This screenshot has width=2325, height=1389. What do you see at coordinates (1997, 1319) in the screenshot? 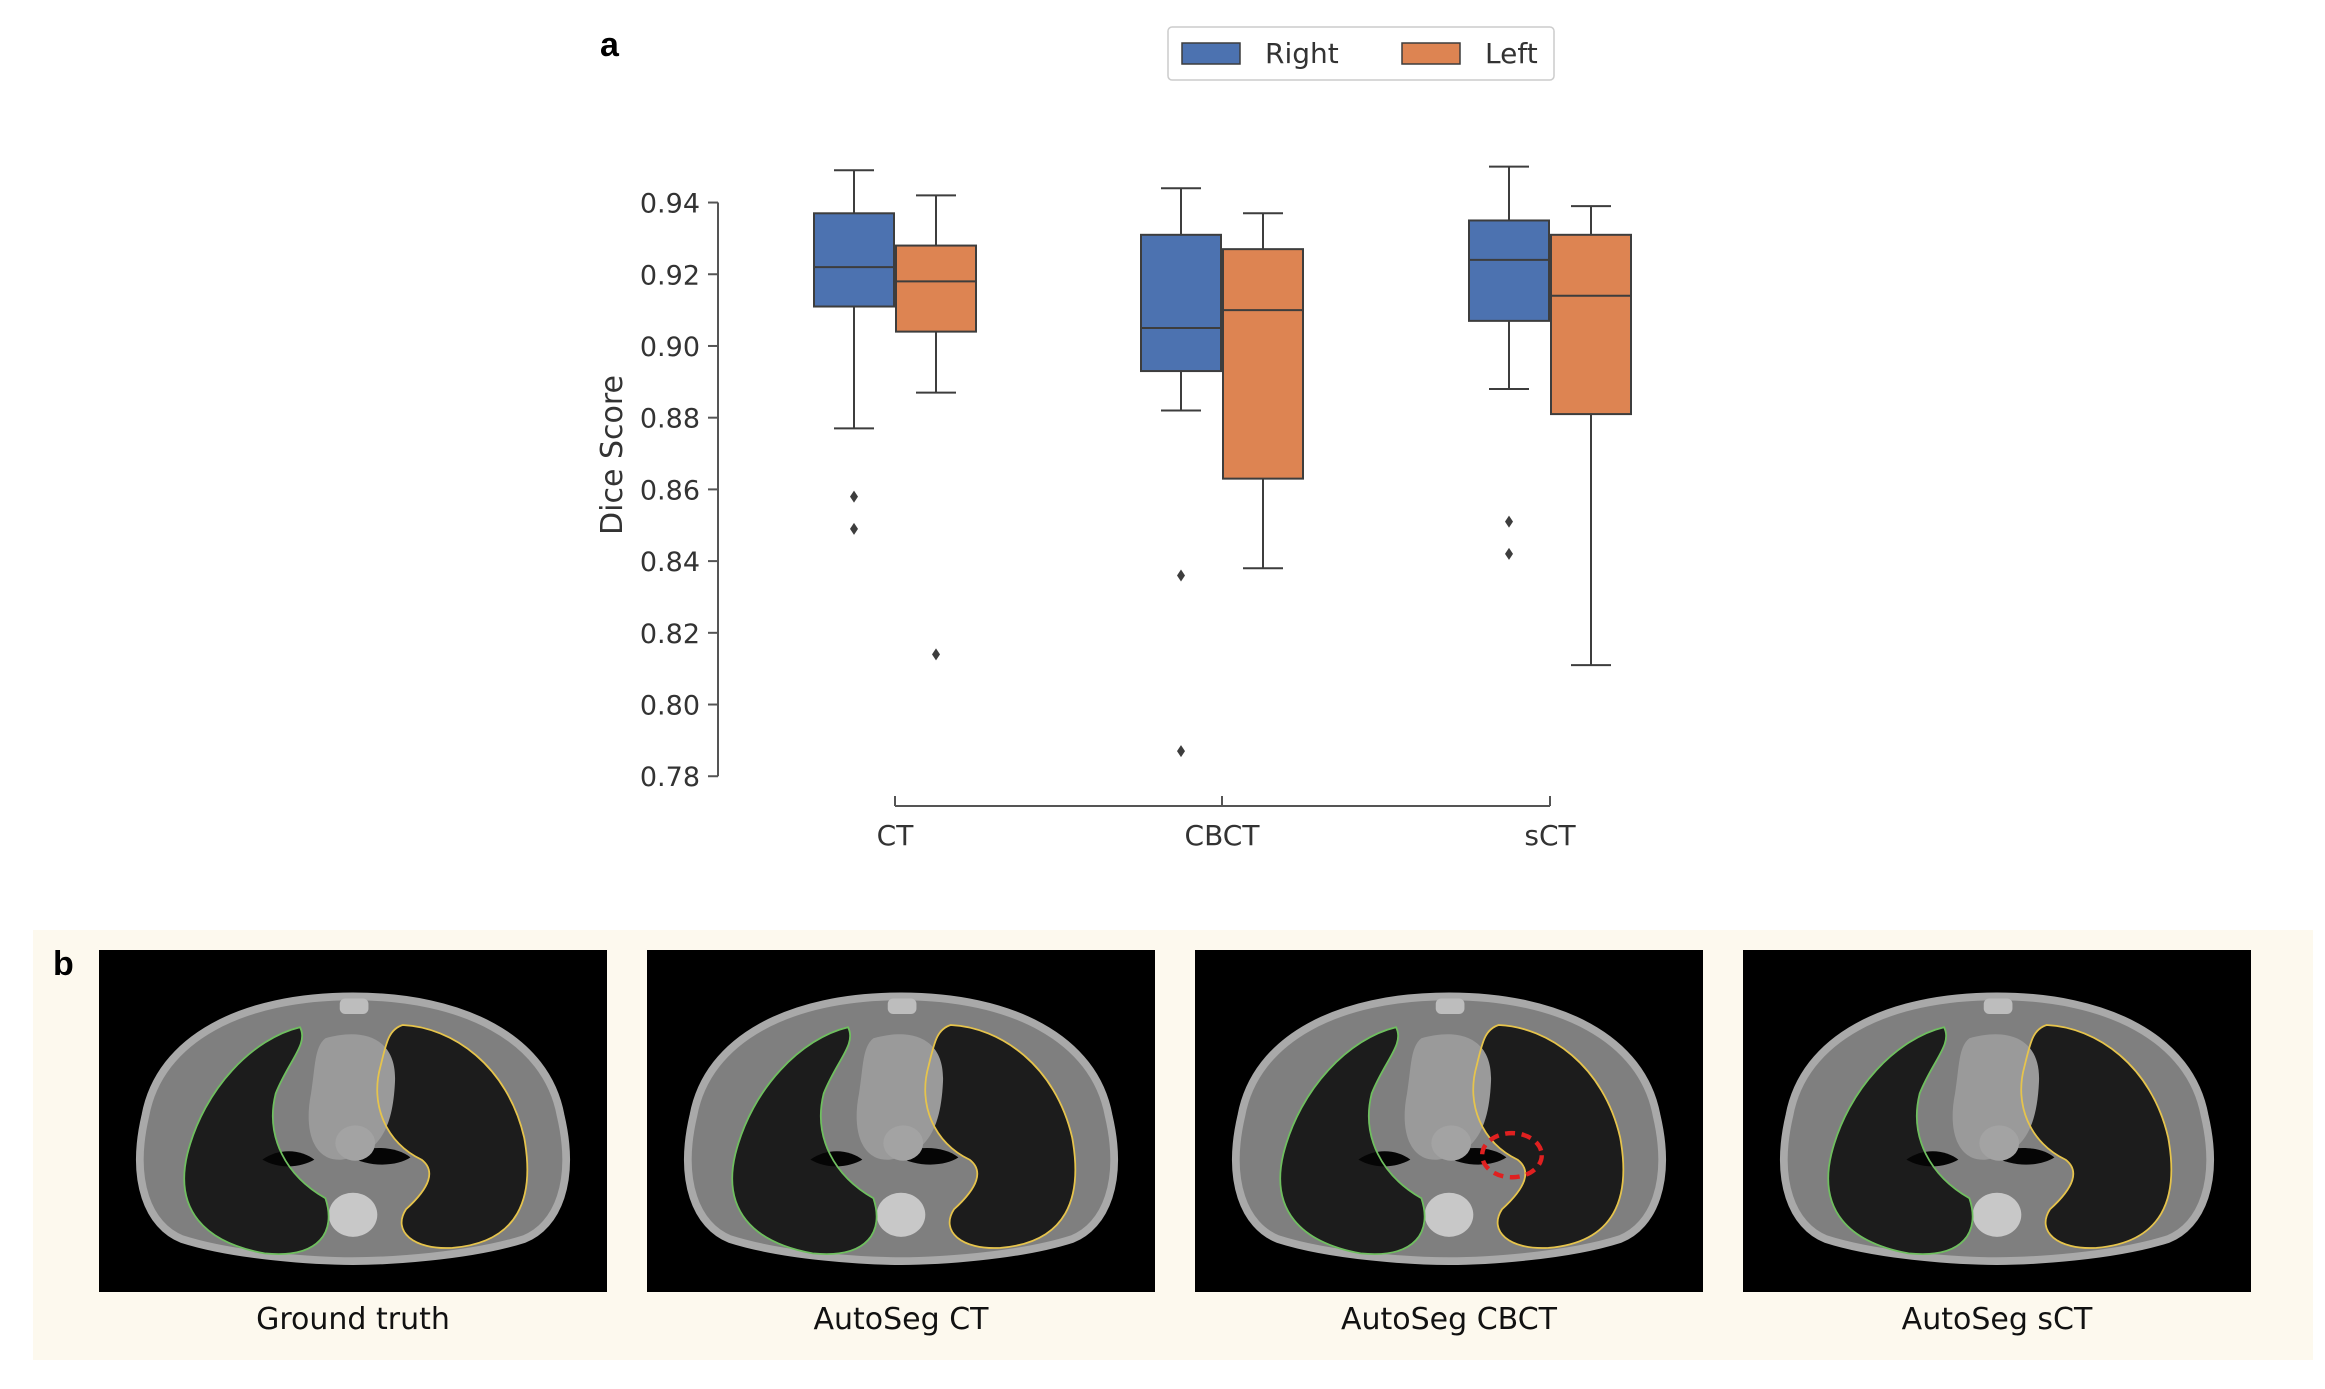
I see `scan-caption-3: AutoSeg sCT` at bounding box center [1997, 1319].